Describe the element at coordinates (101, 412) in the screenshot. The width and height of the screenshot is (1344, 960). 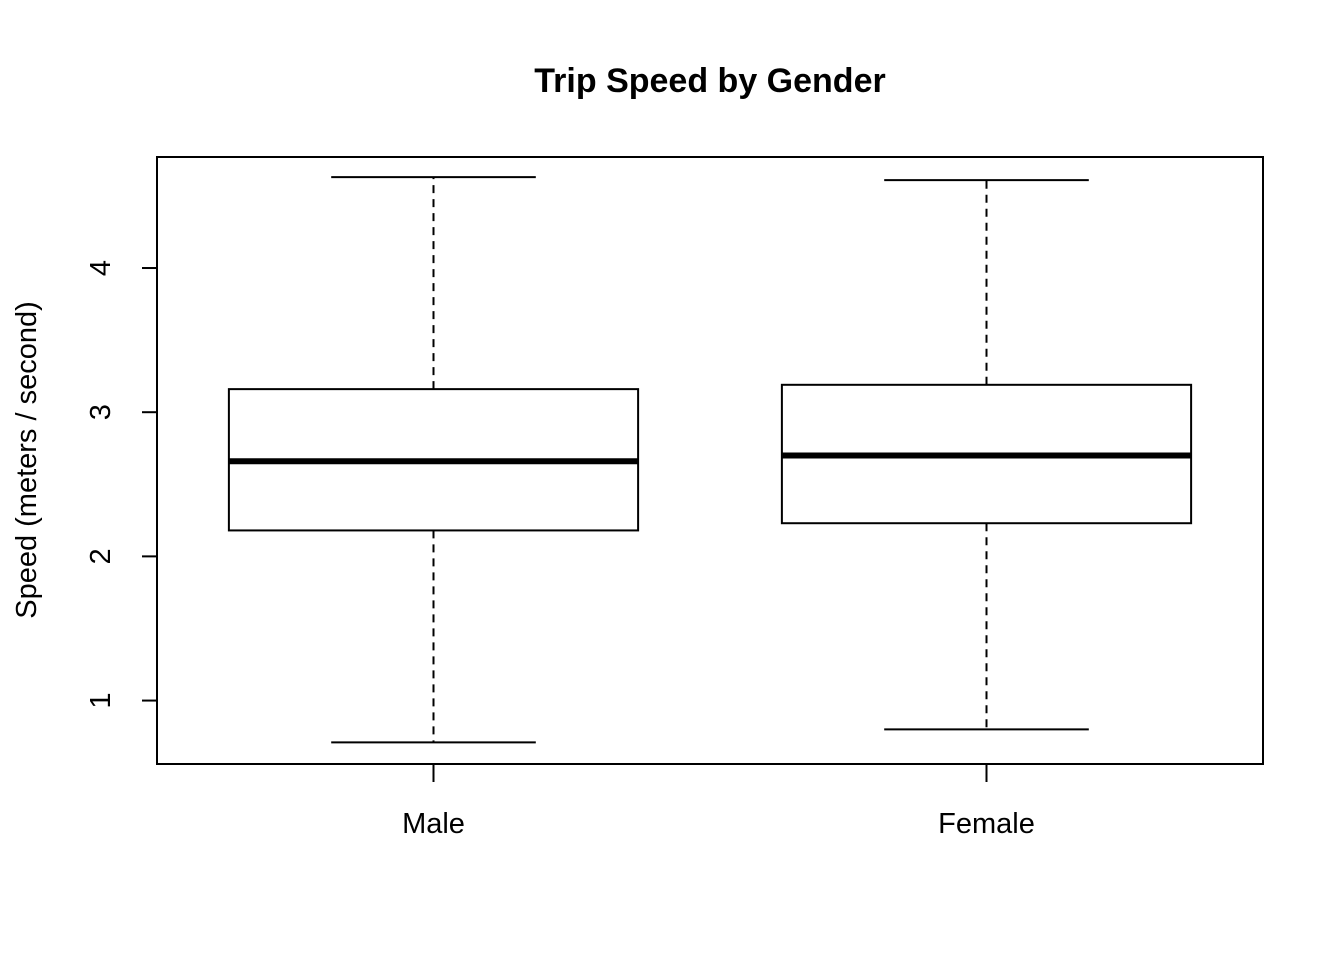
I see `y-tick-label: 3` at that location.